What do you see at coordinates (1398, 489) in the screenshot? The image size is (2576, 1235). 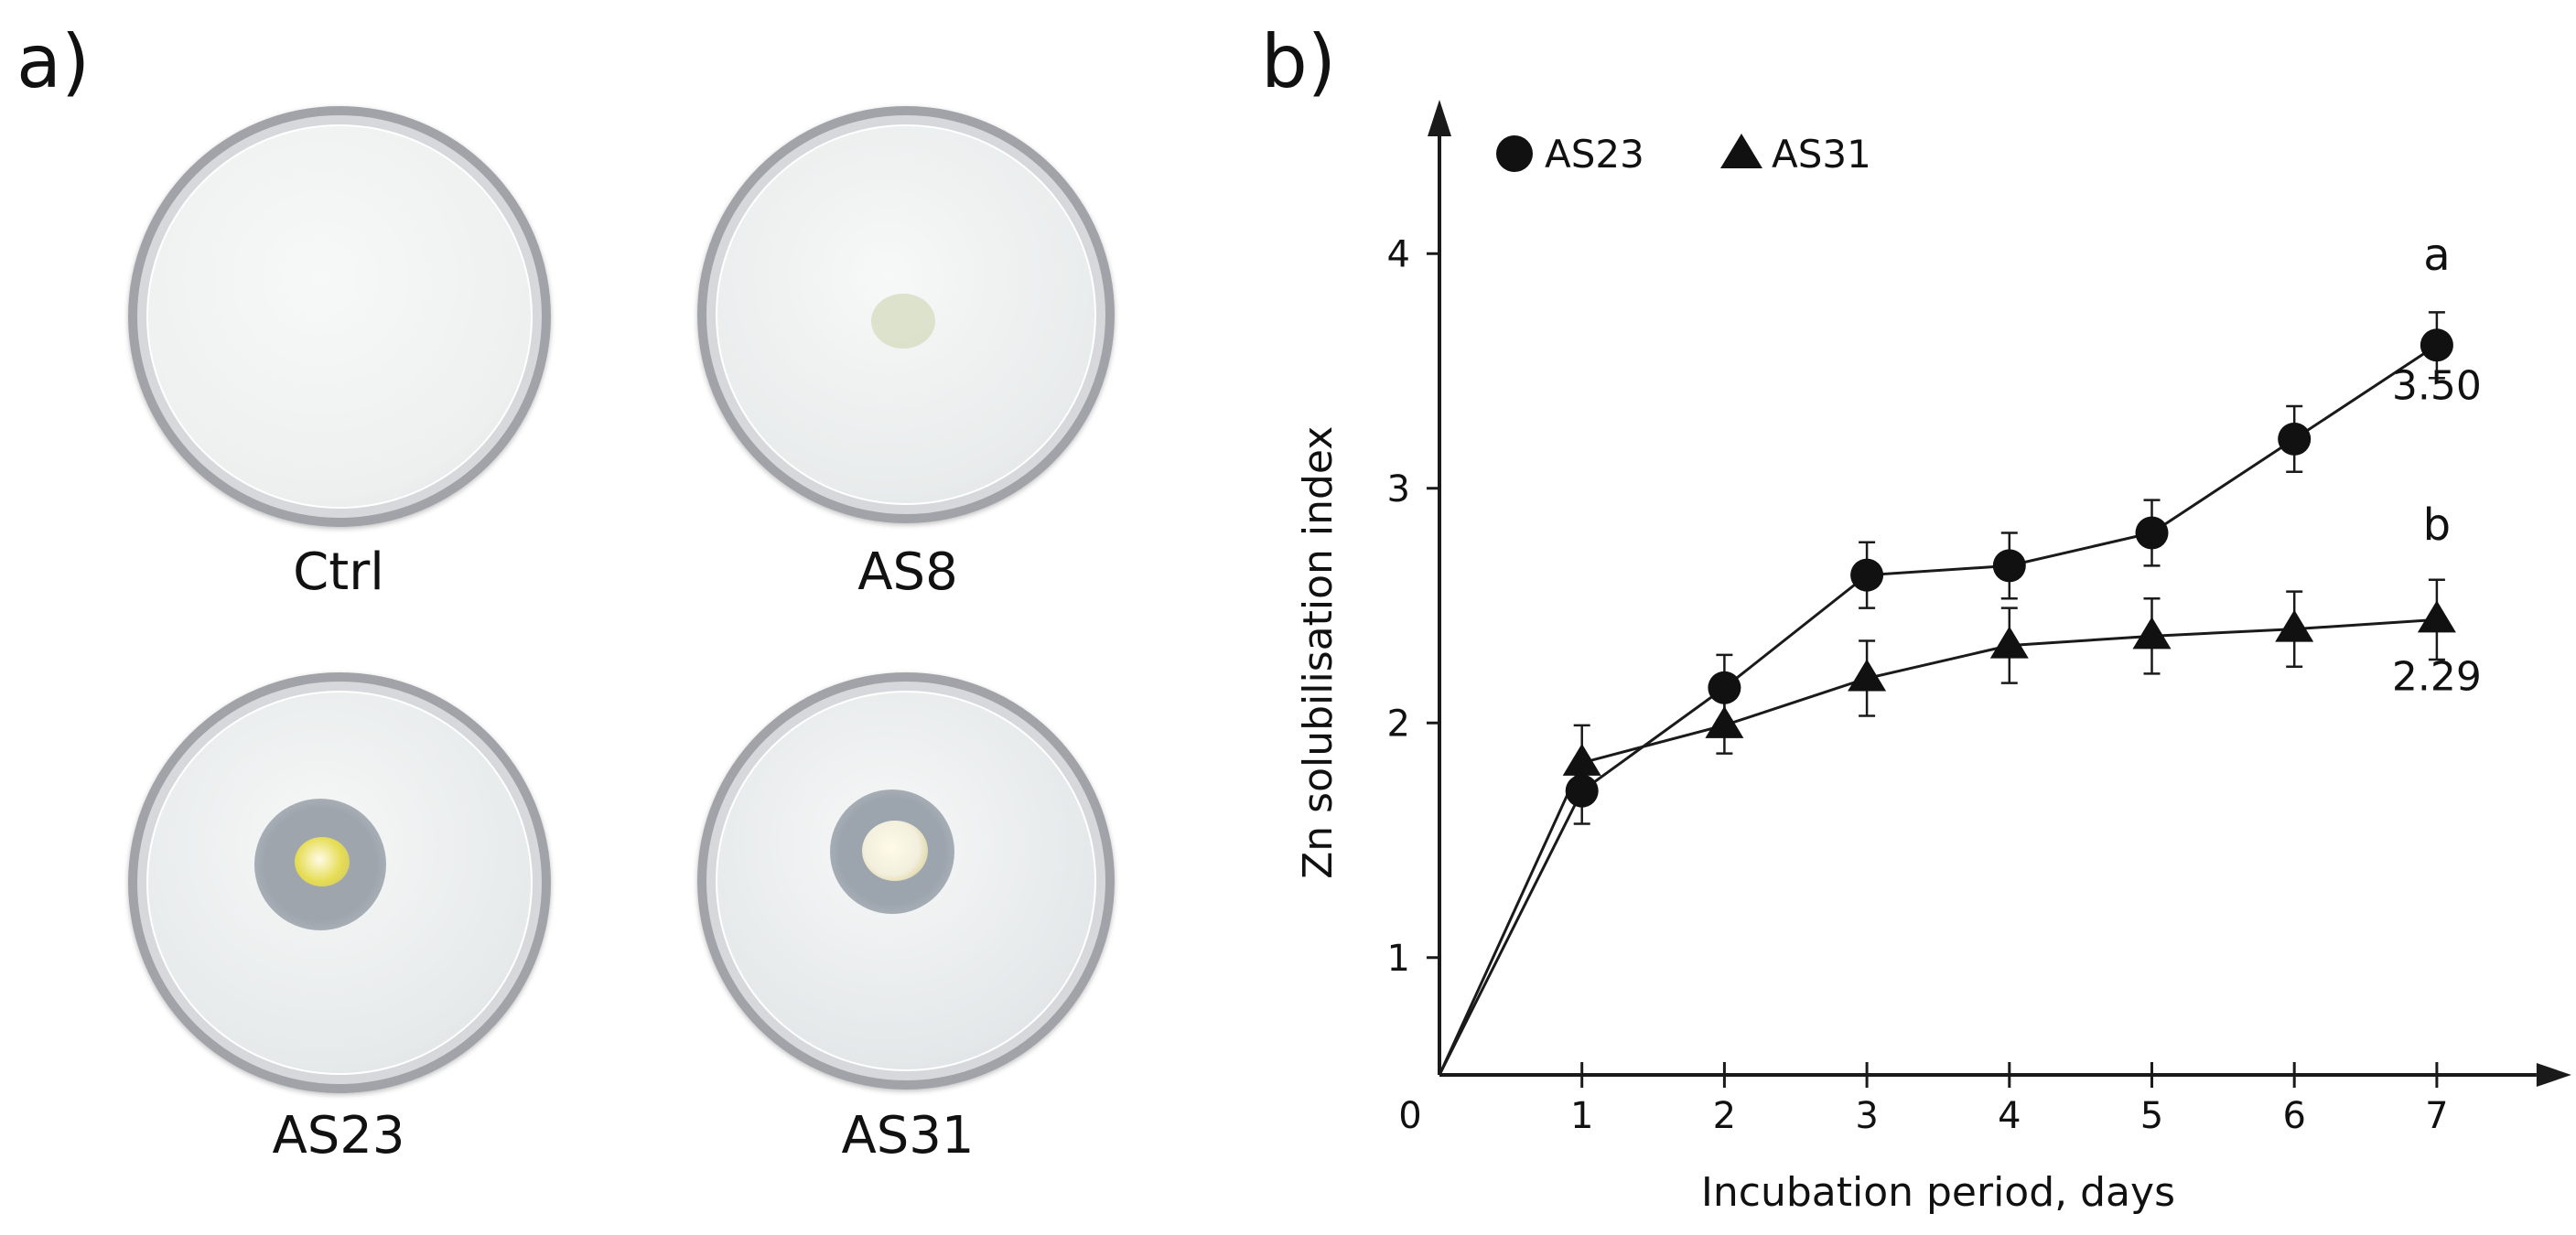 I see `y-tick-label: 3` at bounding box center [1398, 489].